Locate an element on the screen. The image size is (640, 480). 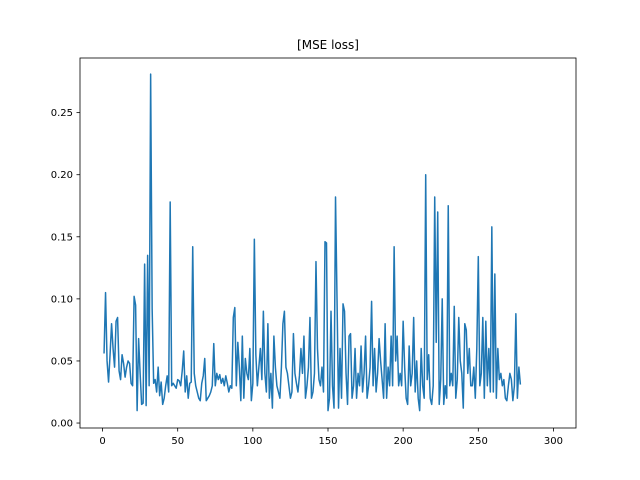
y-axis-ticks: 0.00 0.05 0.10 0.15 0.20 0.25 is located at coordinates (65, 269).